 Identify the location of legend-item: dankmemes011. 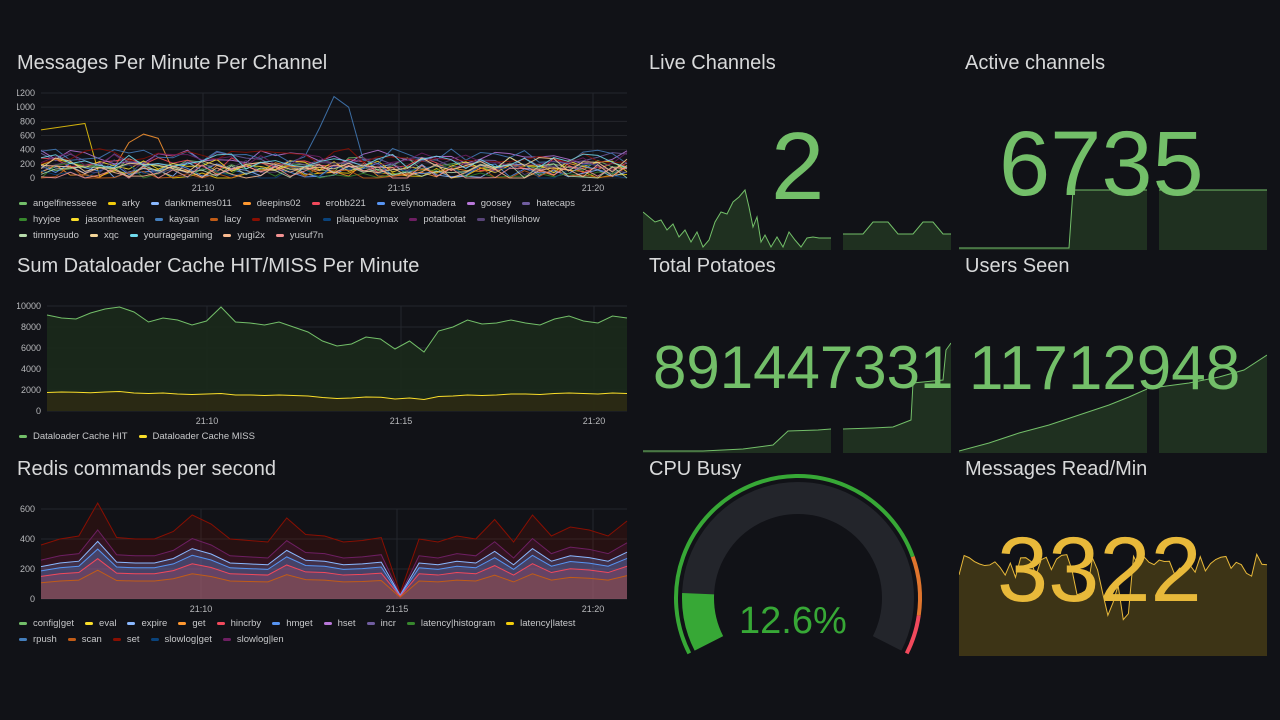
(191, 204).